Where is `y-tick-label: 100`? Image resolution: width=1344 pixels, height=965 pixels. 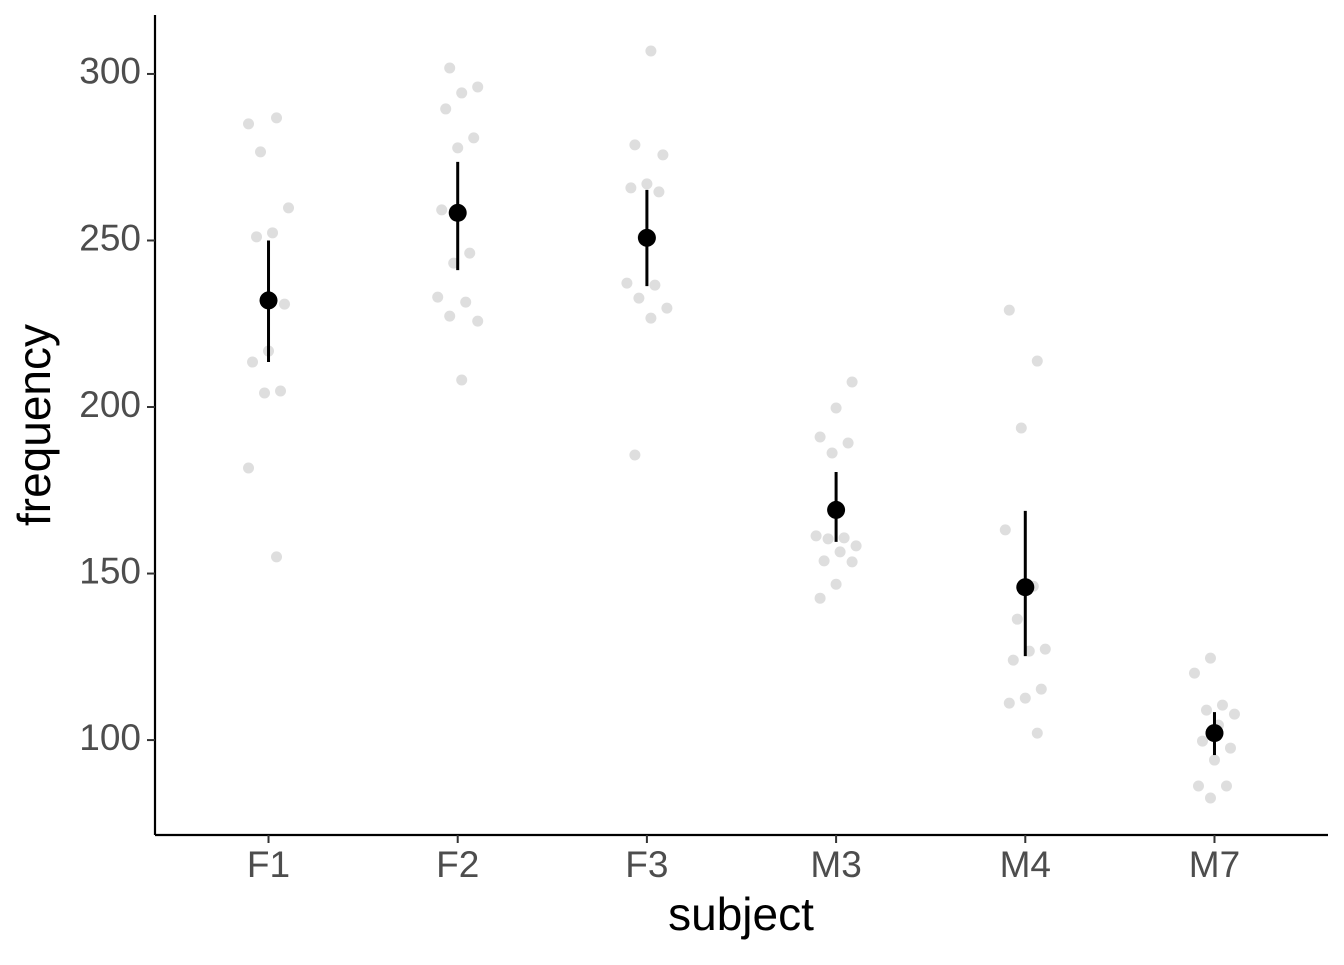
y-tick-label: 100 is located at coordinates (110, 737).